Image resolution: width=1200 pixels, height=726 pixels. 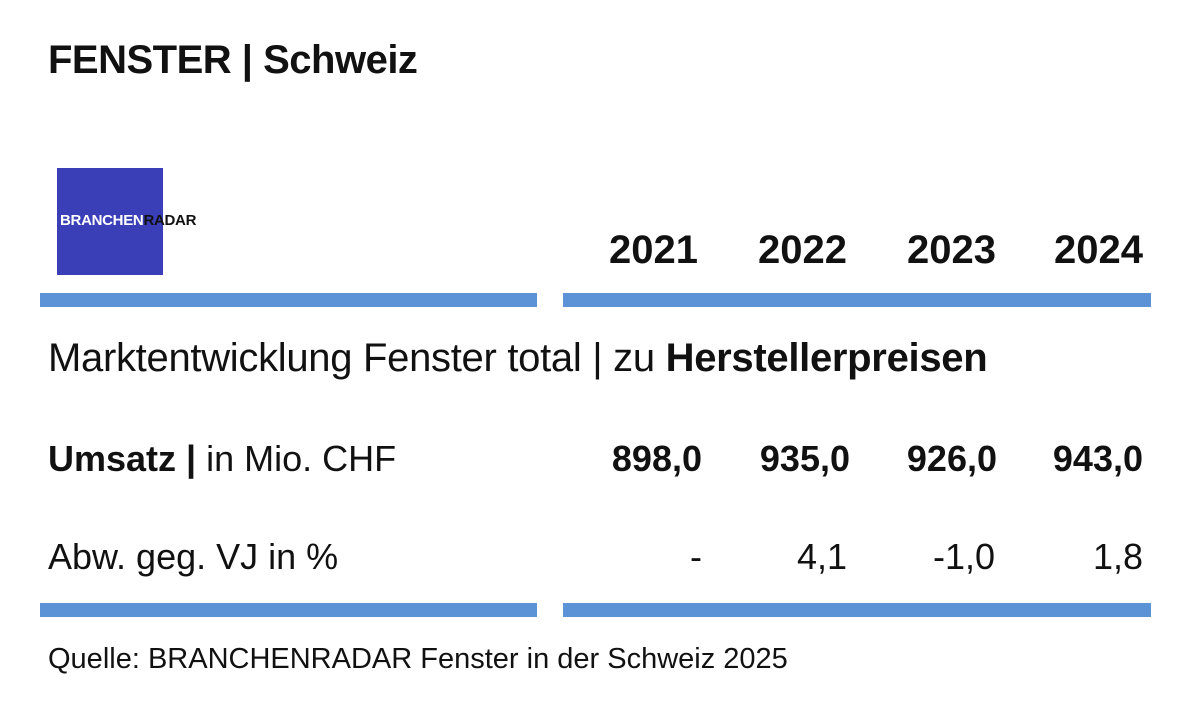 I want to click on cell-abweichung-2023: -1,0, so click(x=963, y=556).